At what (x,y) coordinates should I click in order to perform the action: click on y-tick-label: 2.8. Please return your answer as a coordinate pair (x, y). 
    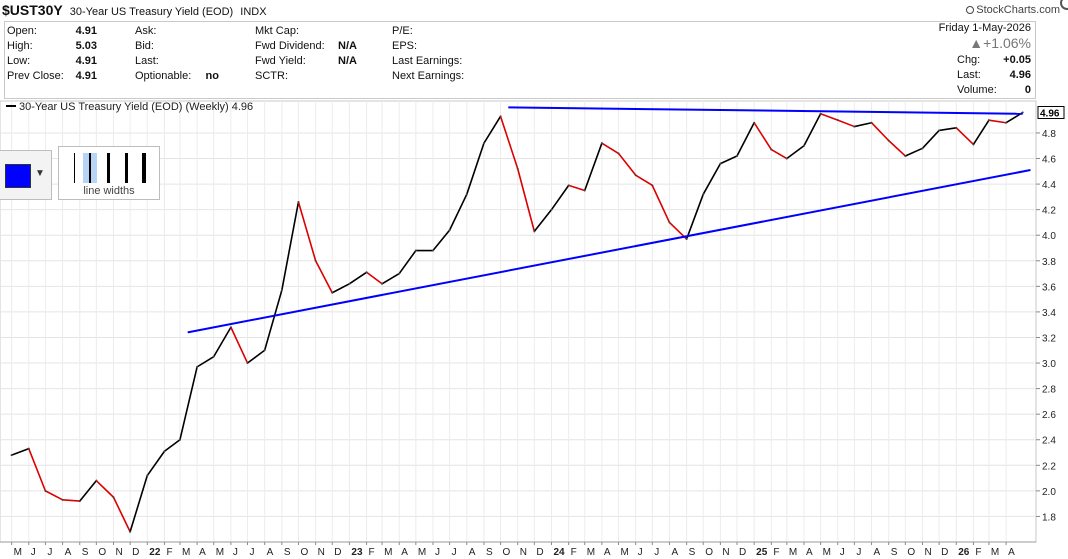
    Looking at the image, I should click on (1049, 390).